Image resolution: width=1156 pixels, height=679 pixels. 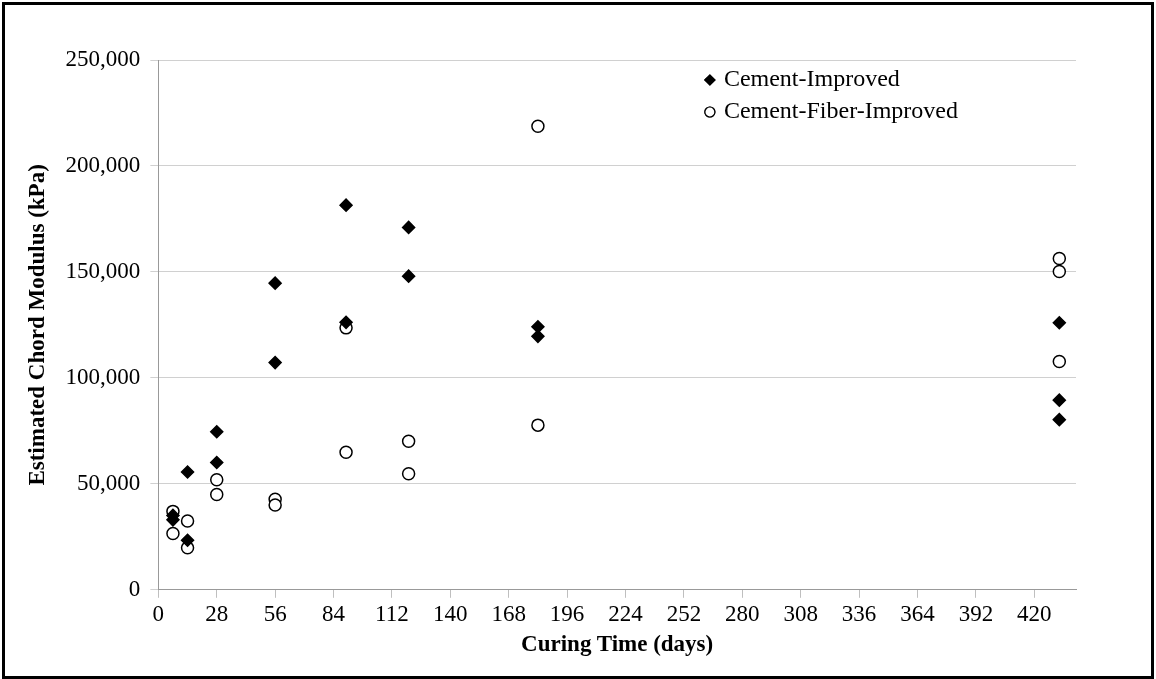 I want to click on x-tick-label: 420, so click(x=1034, y=613).